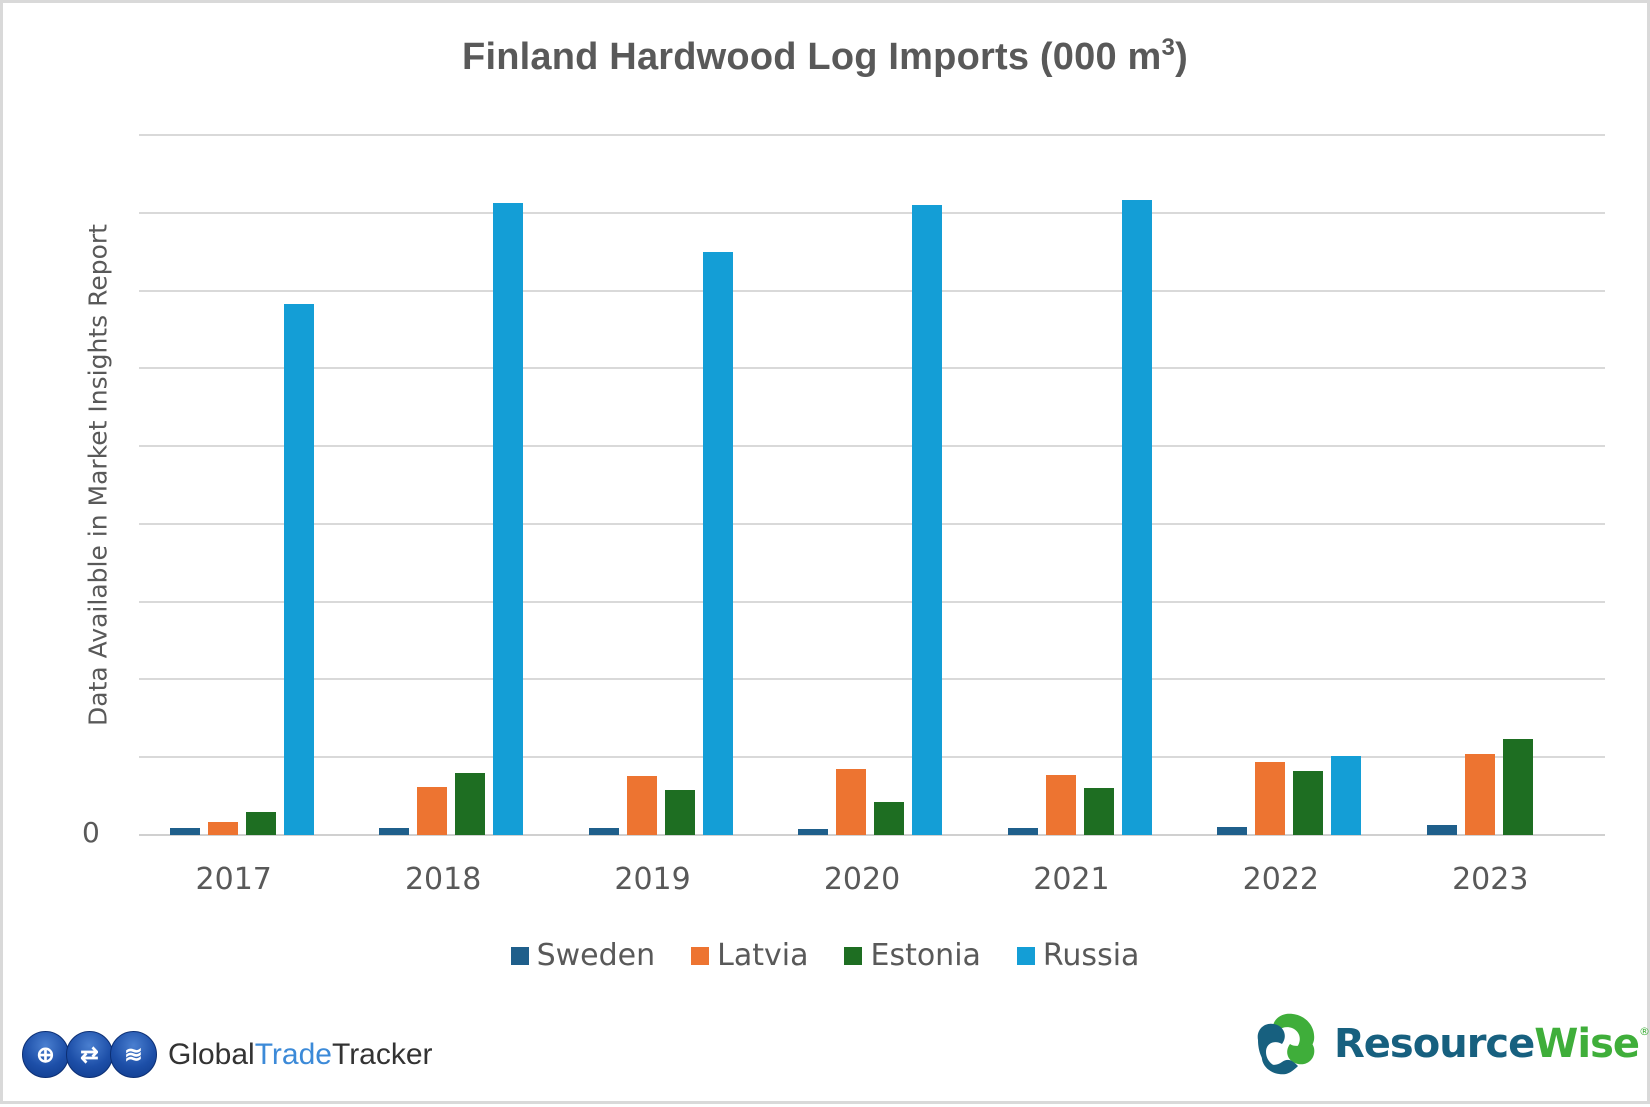 The width and height of the screenshot is (1650, 1107). Describe the element at coordinates (470, 803) in the screenshot. I see `bar-estonia-2018` at that location.